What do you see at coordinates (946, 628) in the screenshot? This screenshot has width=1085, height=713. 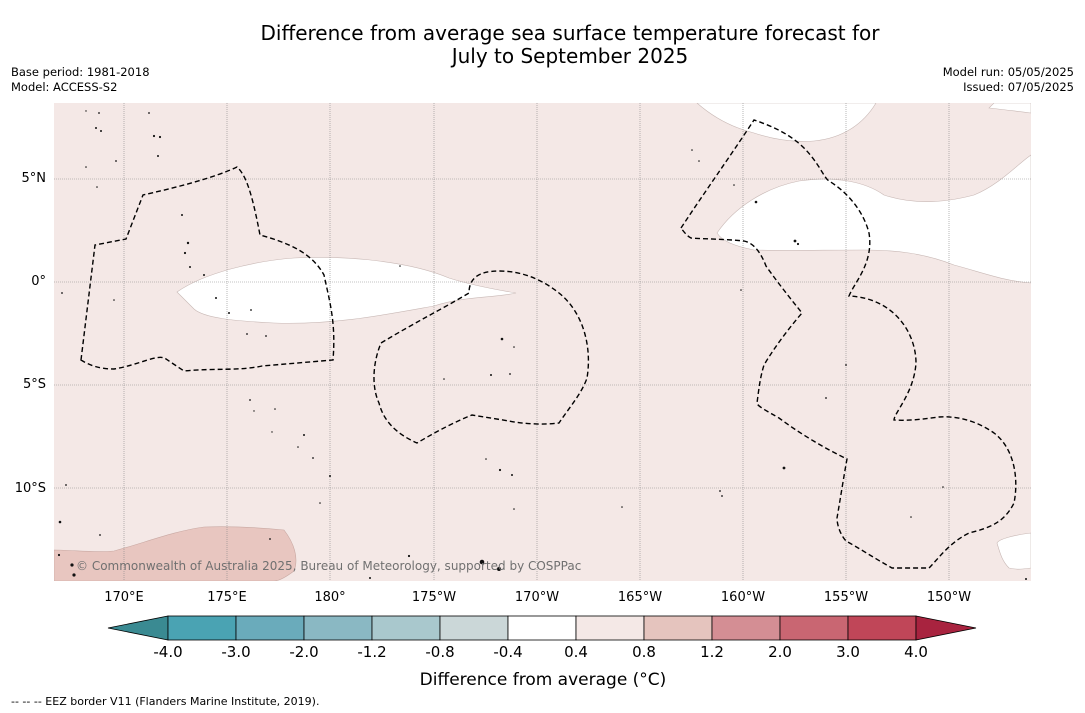 I see `colorbar-arrow-high` at bounding box center [946, 628].